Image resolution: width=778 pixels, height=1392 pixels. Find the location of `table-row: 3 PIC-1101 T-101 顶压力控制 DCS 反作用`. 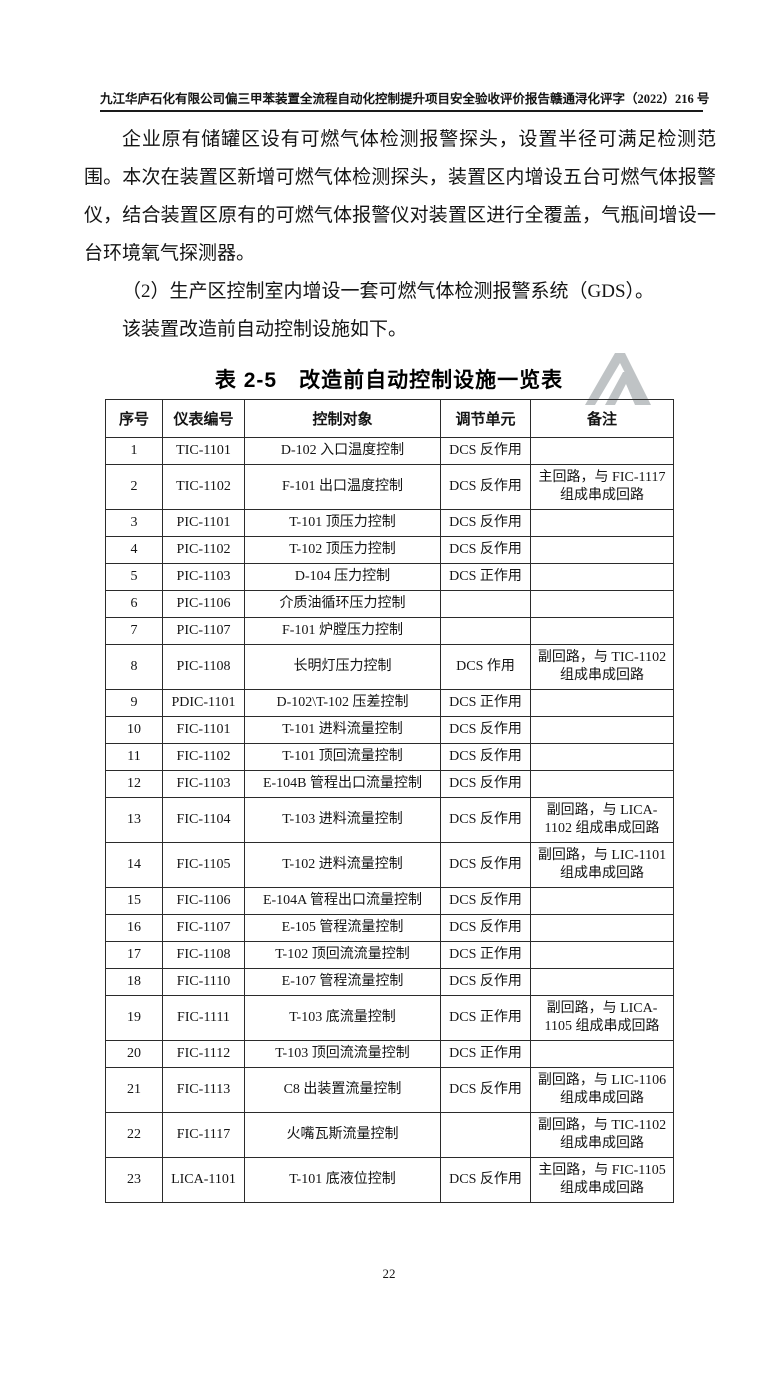

table-row: 3 PIC-1101 T-101 顶压力控制 DCS 反作用 is located at coordinates (389, 523).